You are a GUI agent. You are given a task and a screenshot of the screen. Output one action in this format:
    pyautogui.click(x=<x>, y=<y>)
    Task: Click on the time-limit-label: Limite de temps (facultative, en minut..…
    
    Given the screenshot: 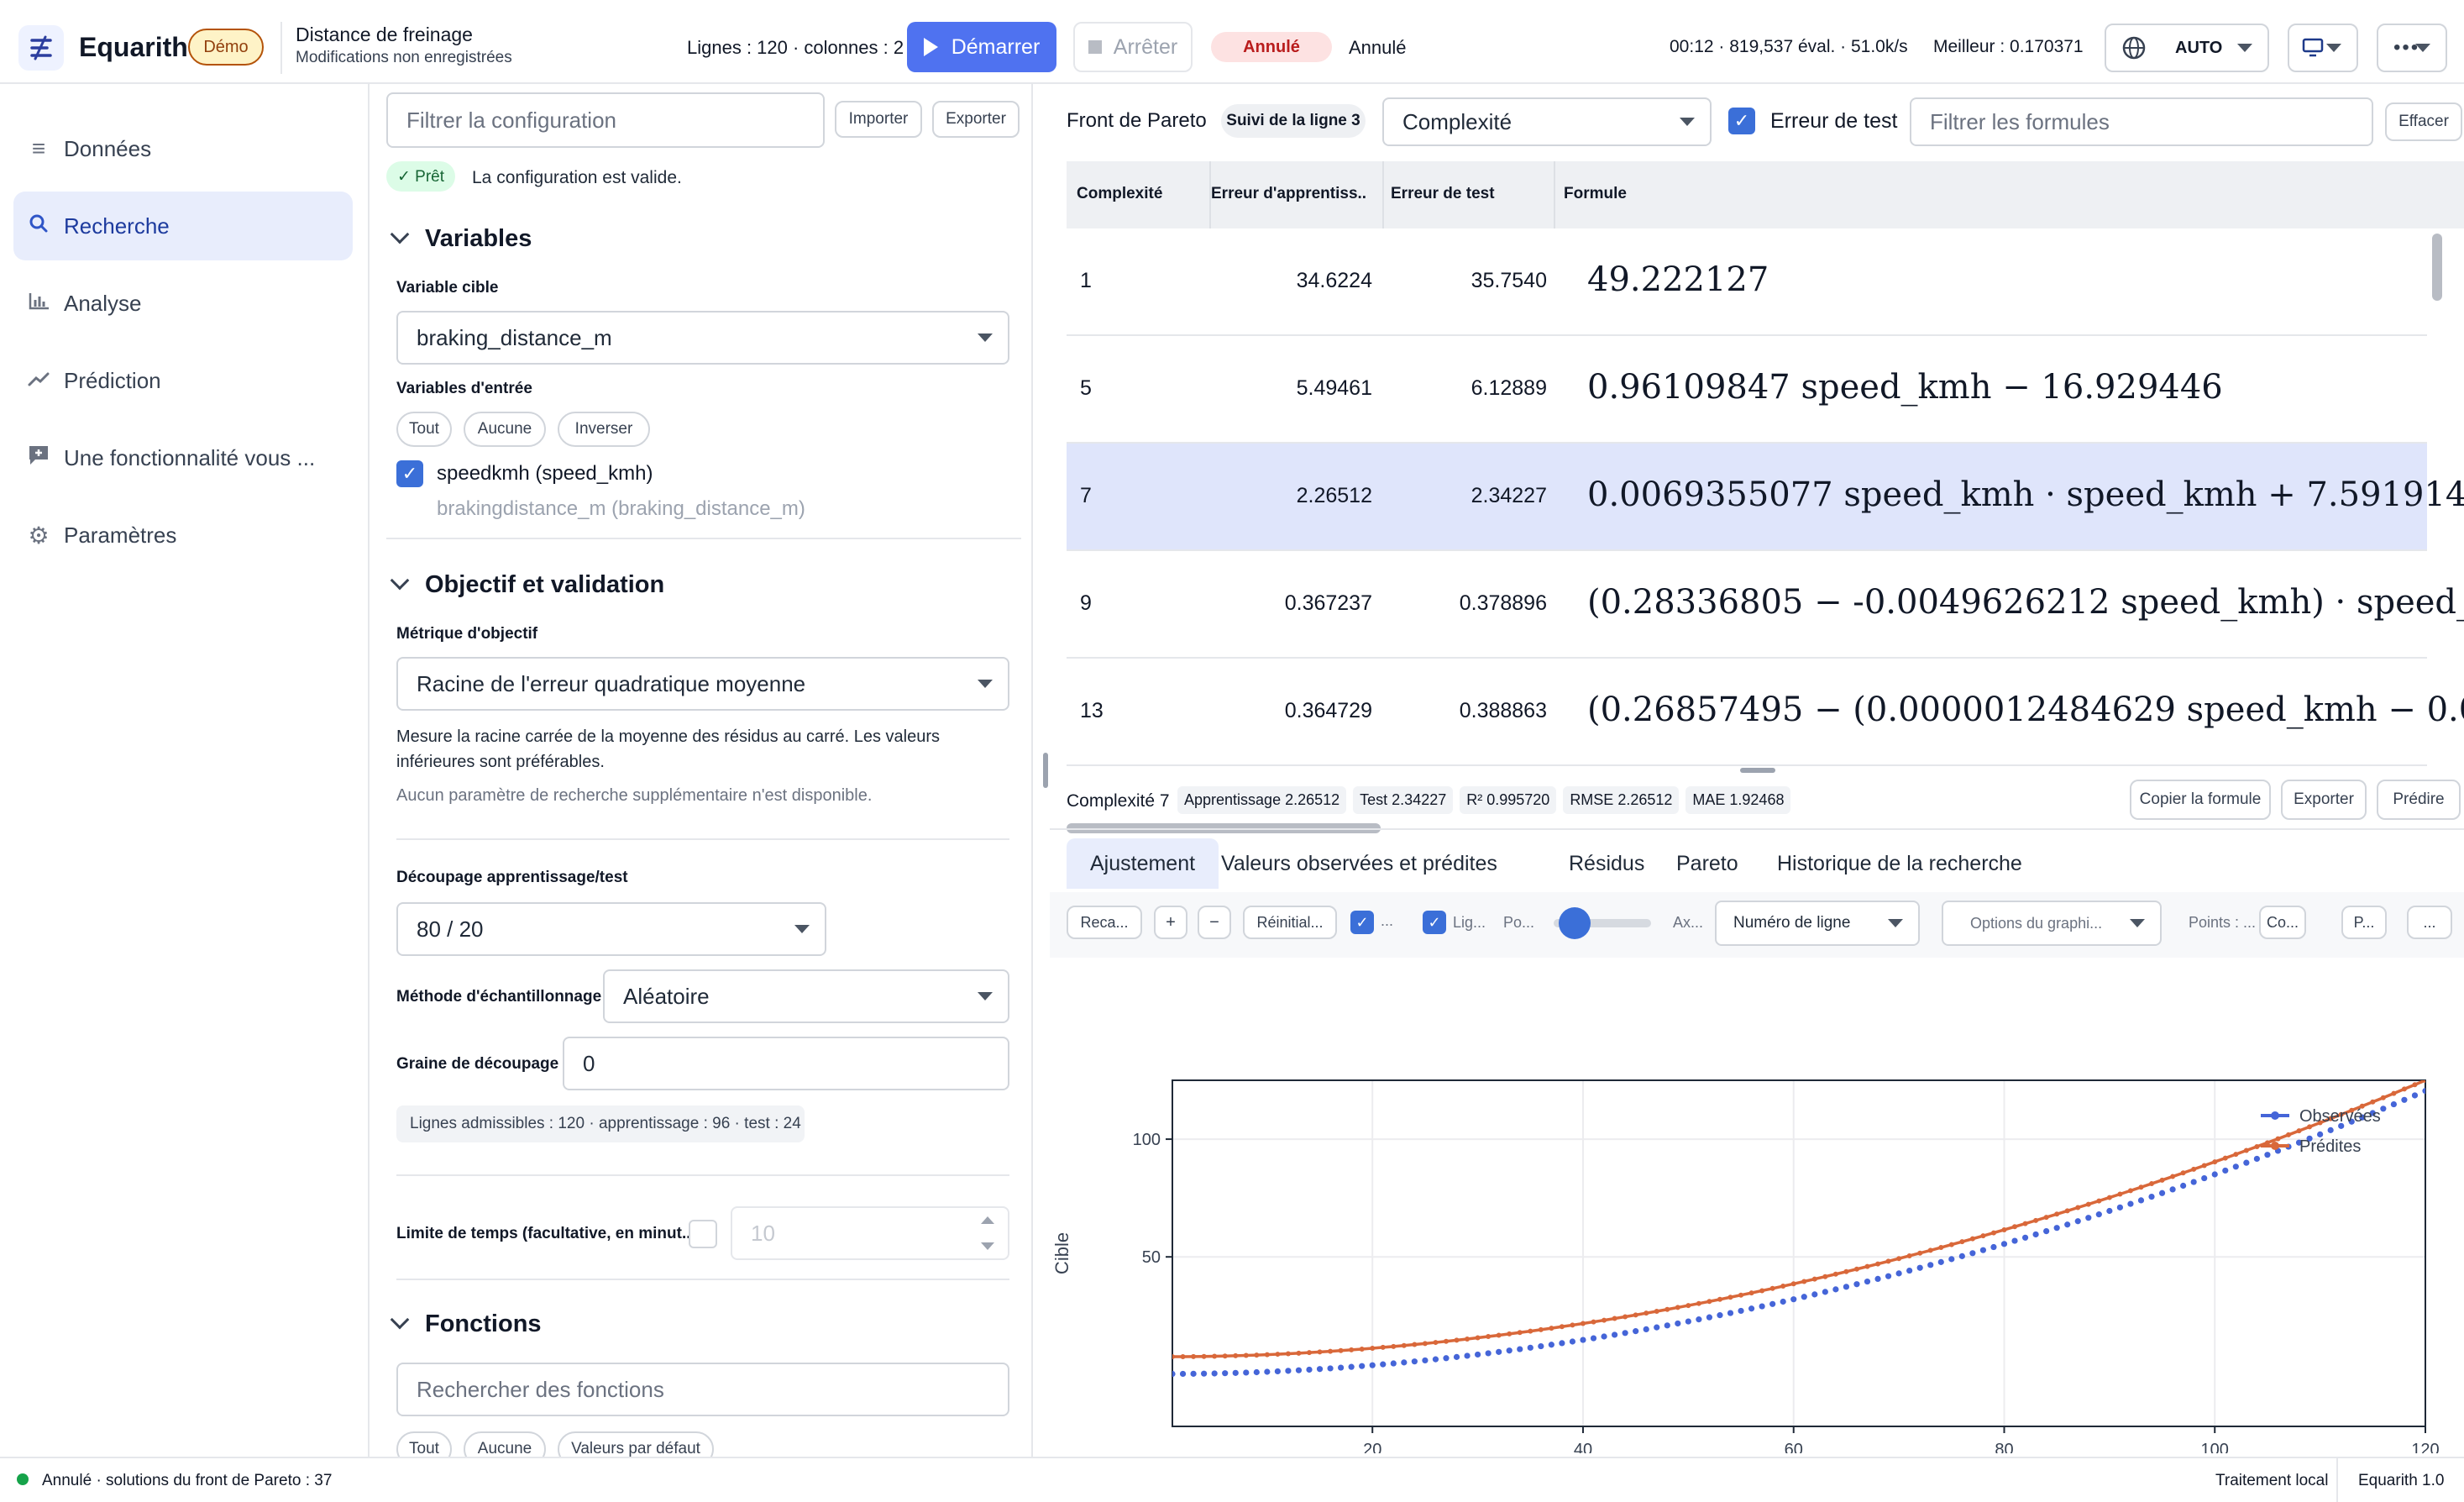 What is the action you would take?
    pyautogui.click(x=545, y=1234)
    